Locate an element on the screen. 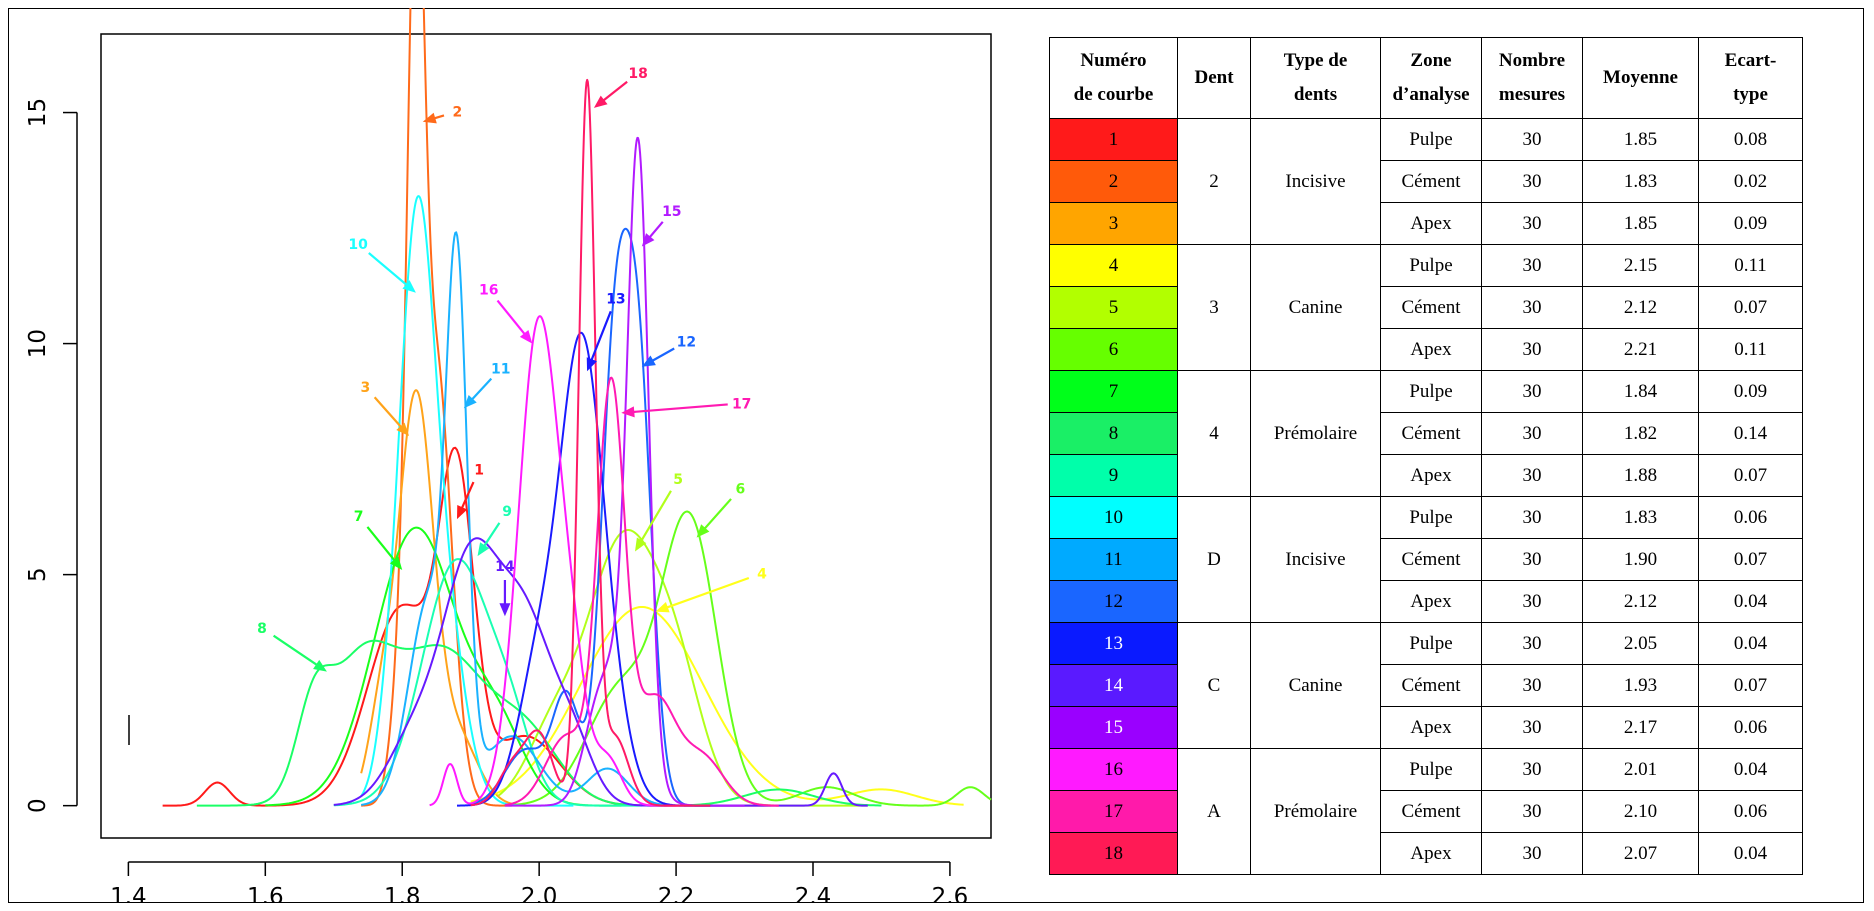  curve-number-cell: 17 is located at coordinates (1113, 811).